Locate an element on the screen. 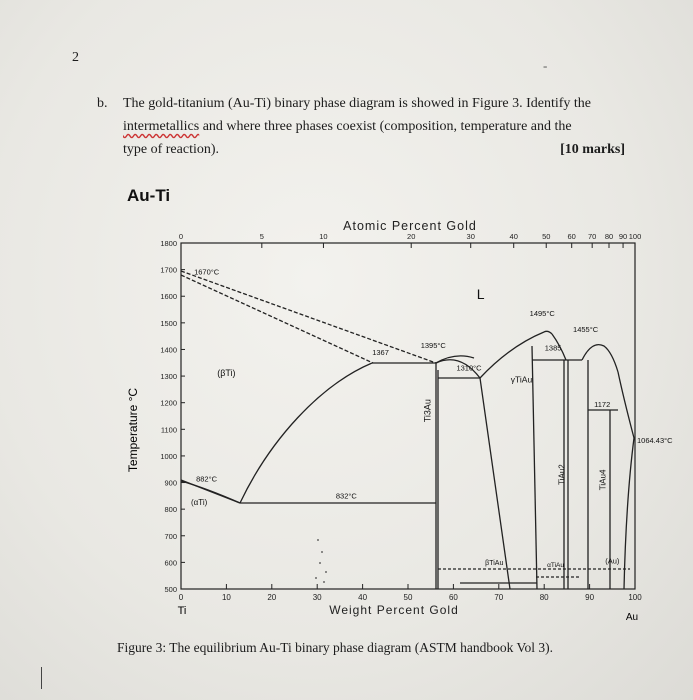 Image resolution: width=693 pixels, height=700 pixels. top-tick-label: 5 is located at coordinates (262, 236).